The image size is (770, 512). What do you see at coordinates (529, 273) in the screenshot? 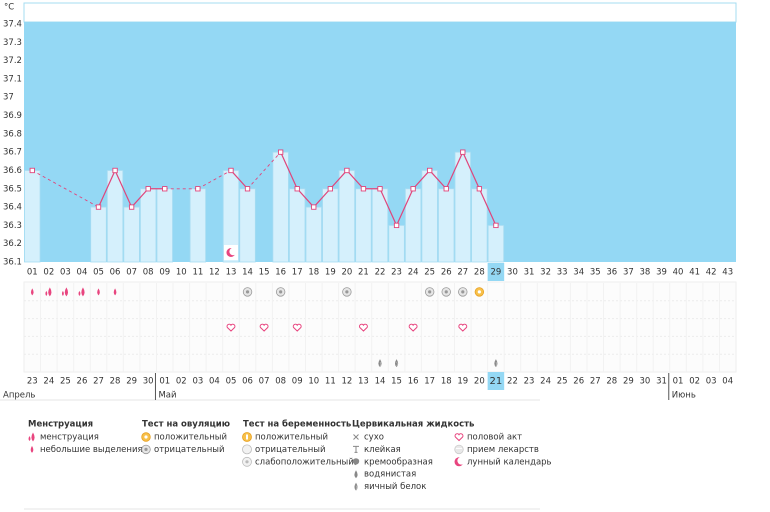
I see `cycle-day-label: 31` at bounding box center [529, 273].